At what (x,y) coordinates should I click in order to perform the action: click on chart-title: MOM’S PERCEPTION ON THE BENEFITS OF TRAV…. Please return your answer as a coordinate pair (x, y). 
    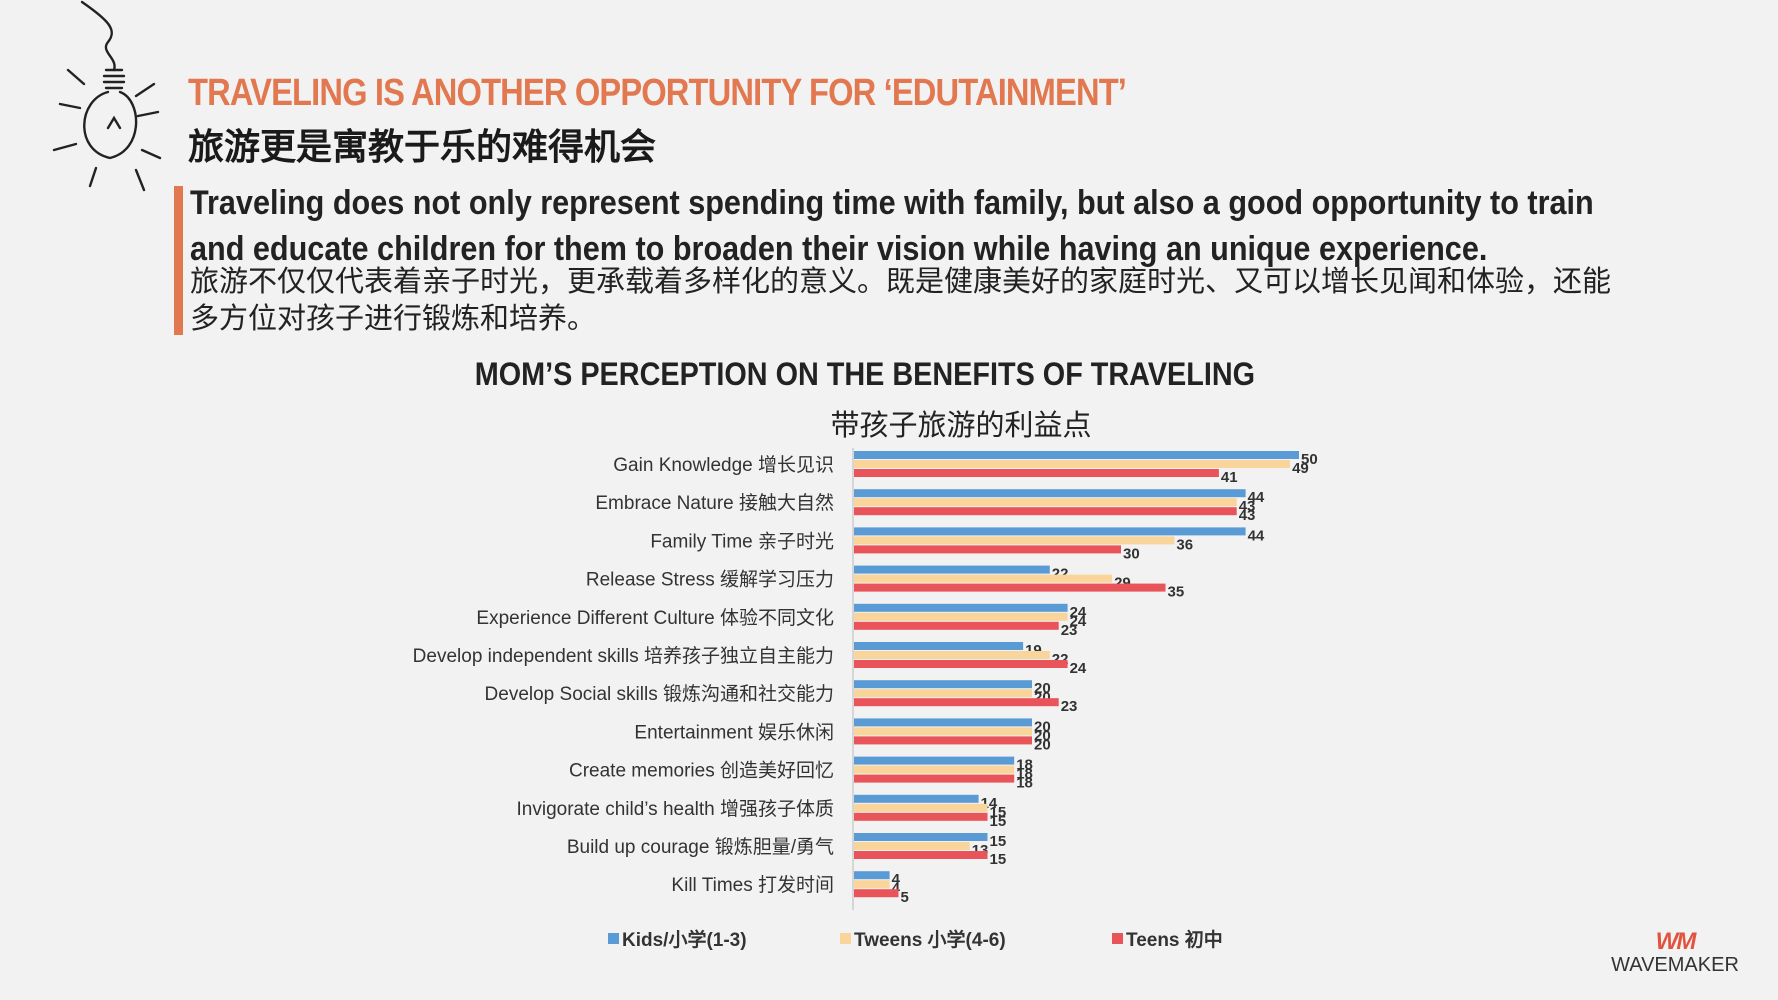
    Looking at the image, I should click on (865, 374).